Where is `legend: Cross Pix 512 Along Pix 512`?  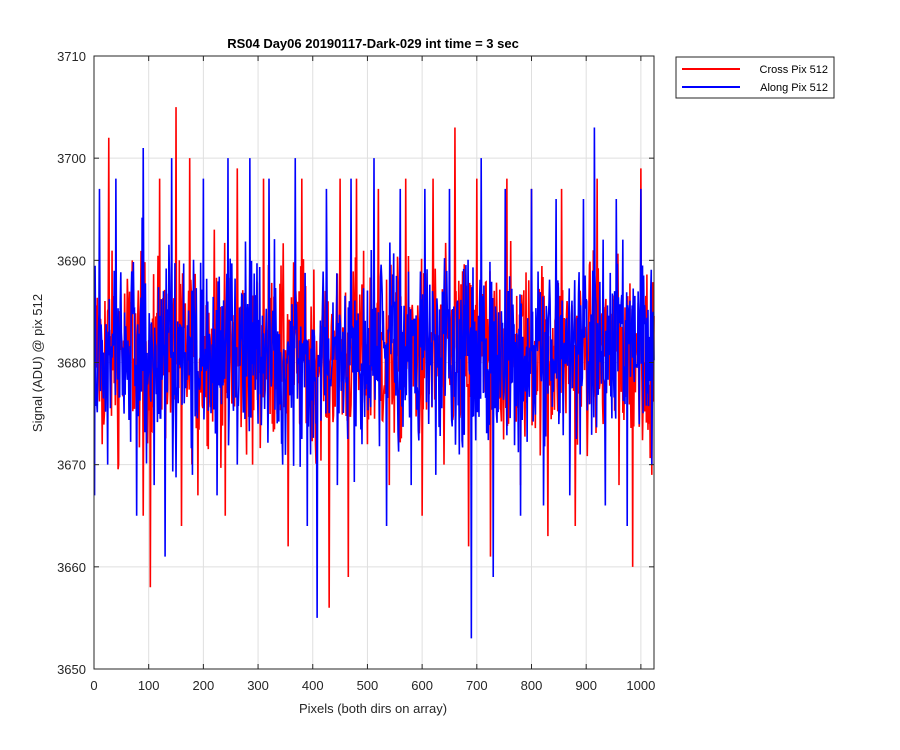
legend: Cross Pix 512 Along Pix 512 is located at coordinates (755, 77).